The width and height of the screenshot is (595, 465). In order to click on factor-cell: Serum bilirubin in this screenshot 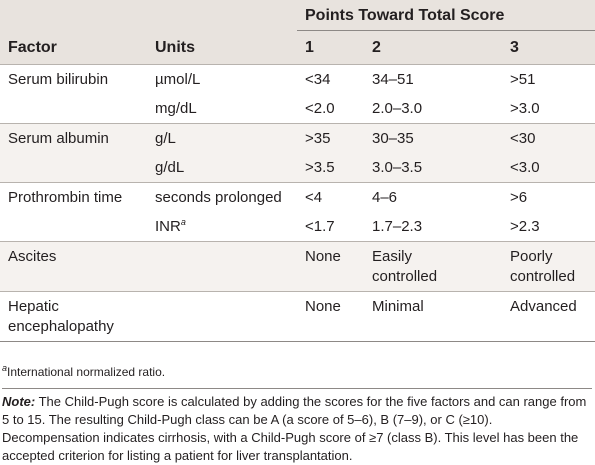, I will do `click(58, 79)`.